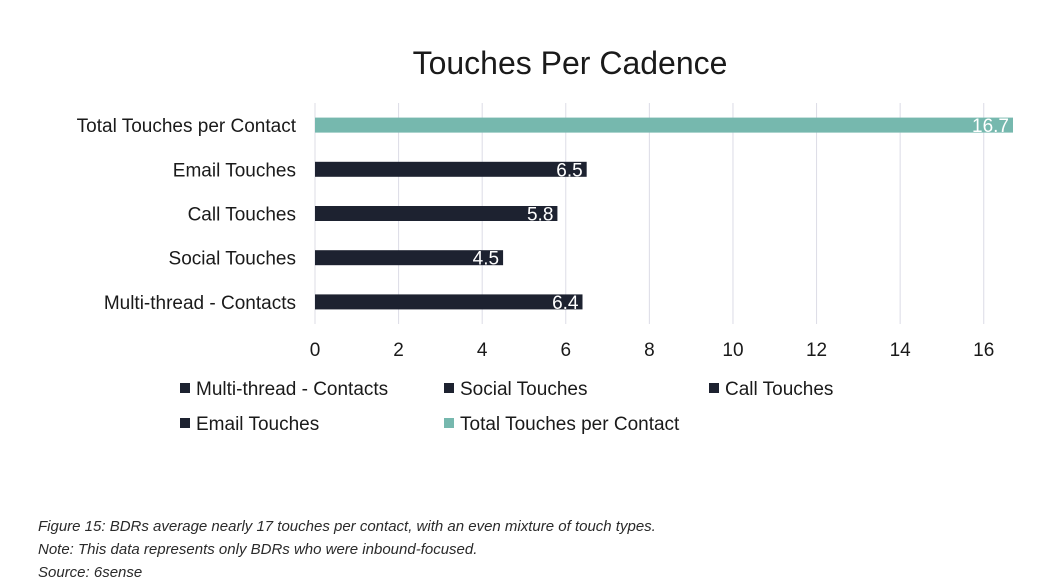 This screenshot has height=588, width=1050. What do you see at coordinates (779, 389) in the screenshot?
I see `legend-label: Call Touches` at bounding box center [779, 389].